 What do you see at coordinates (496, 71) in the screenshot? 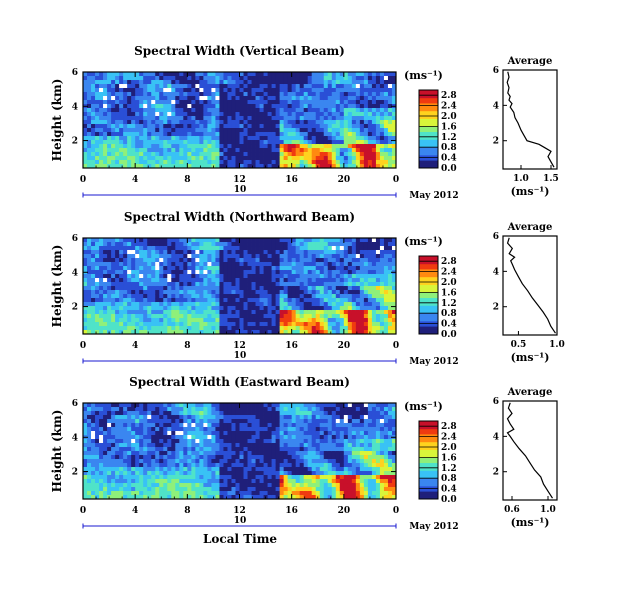
I see `average-y-tick-label: 6` at bounding box center [496, 71].